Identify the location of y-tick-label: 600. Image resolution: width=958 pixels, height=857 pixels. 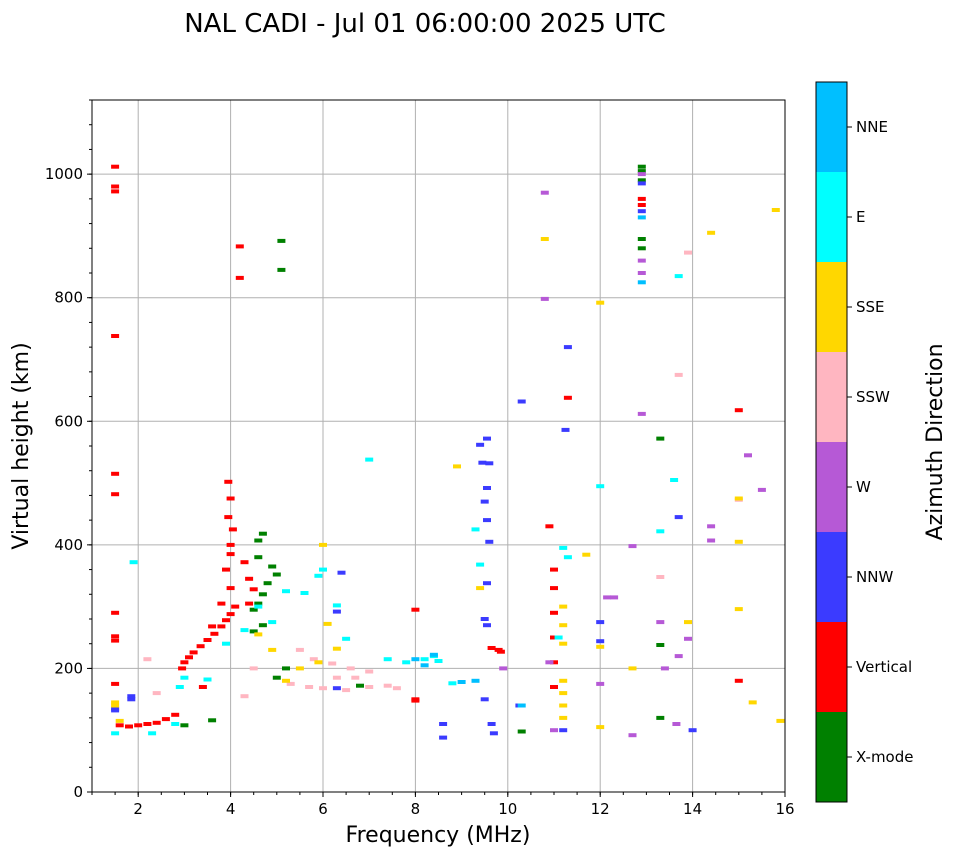
(68, 421).